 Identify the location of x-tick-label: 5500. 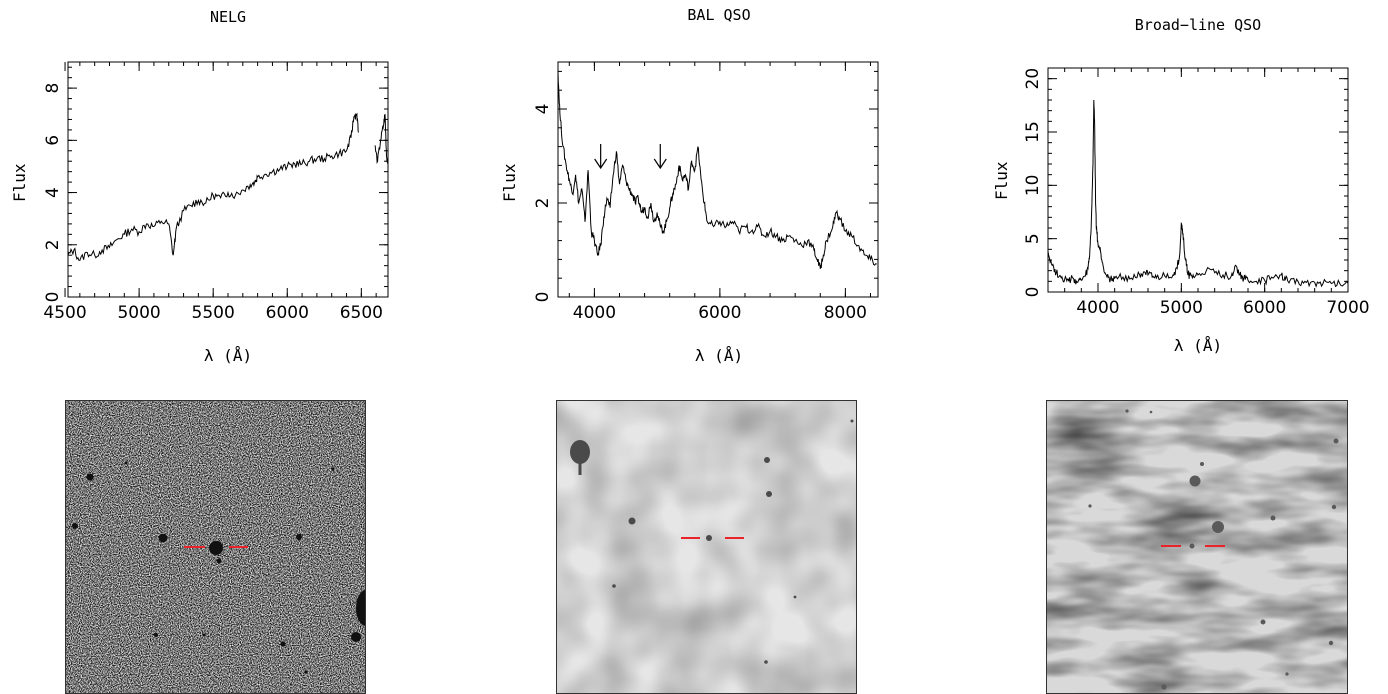
(213, 313).